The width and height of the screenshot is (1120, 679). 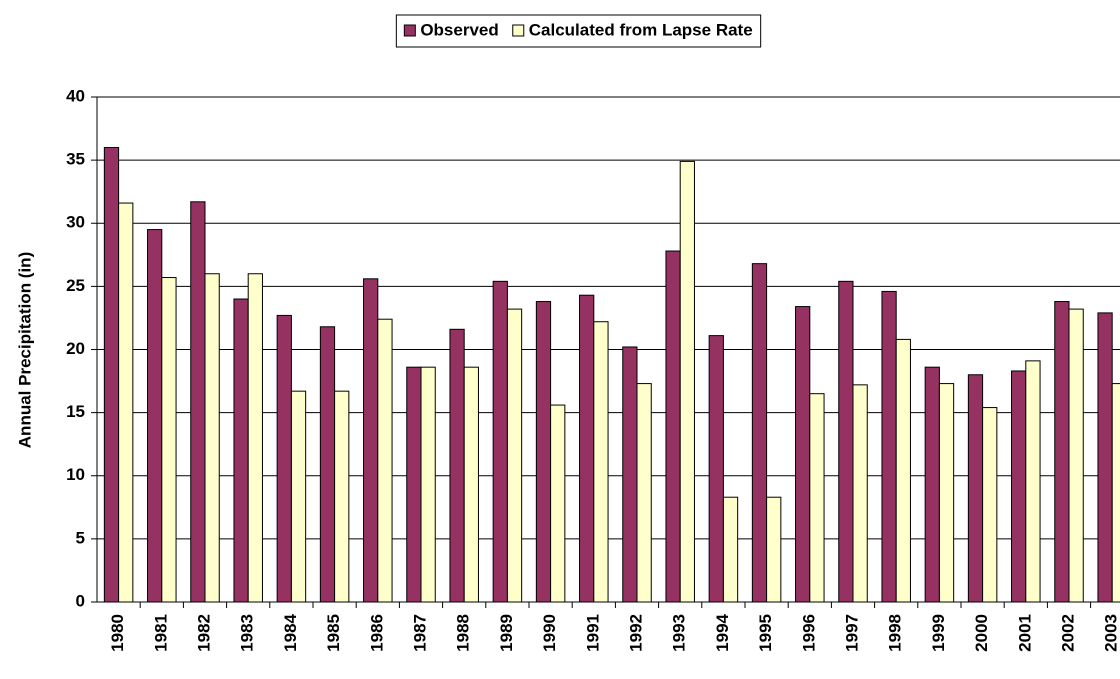 I want to click on x-tick-label: 1981, so click(x=160, y=633).